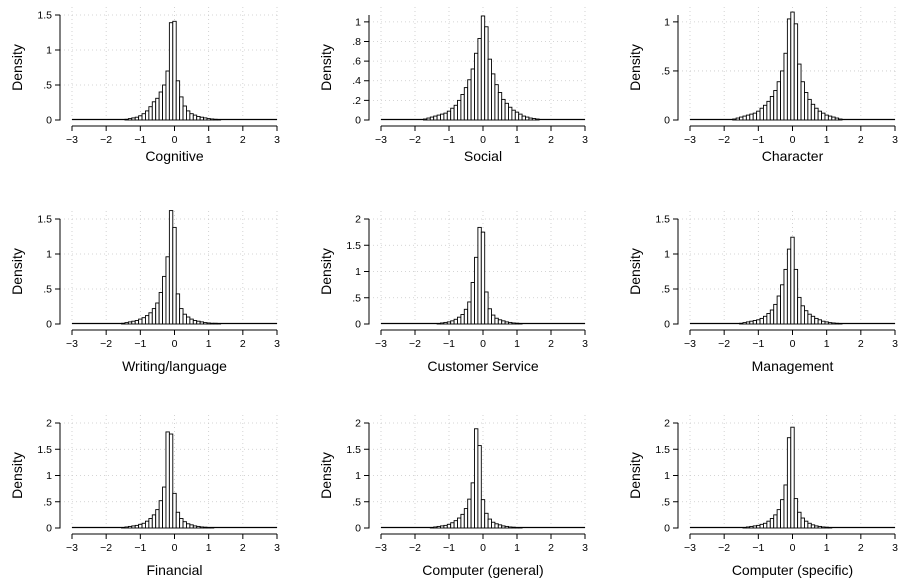 This screenshot has height=582, width=904. Describe the element at coordinates (482, 570) in the screenshot. I see `x-axis-title: Computer (general)` at that location.